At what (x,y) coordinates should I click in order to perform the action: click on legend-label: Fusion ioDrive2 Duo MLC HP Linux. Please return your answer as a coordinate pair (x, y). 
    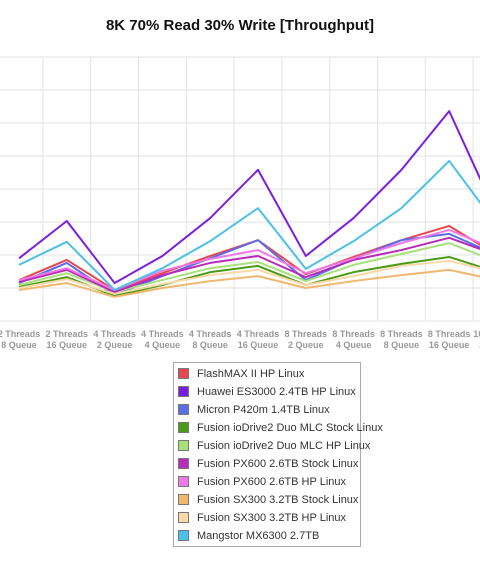
    Looking at the image, I should click on (284, 446).